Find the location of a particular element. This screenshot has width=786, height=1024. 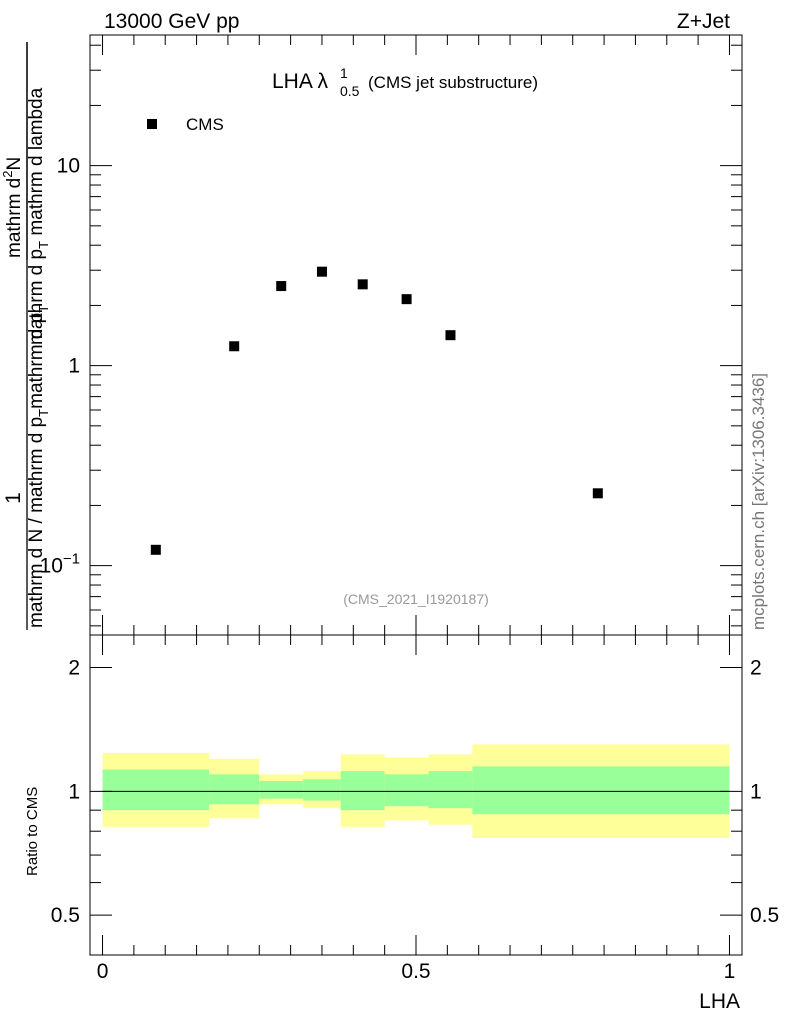

ylabel-prefix-top: 1 is located at coordinates (13, 498).